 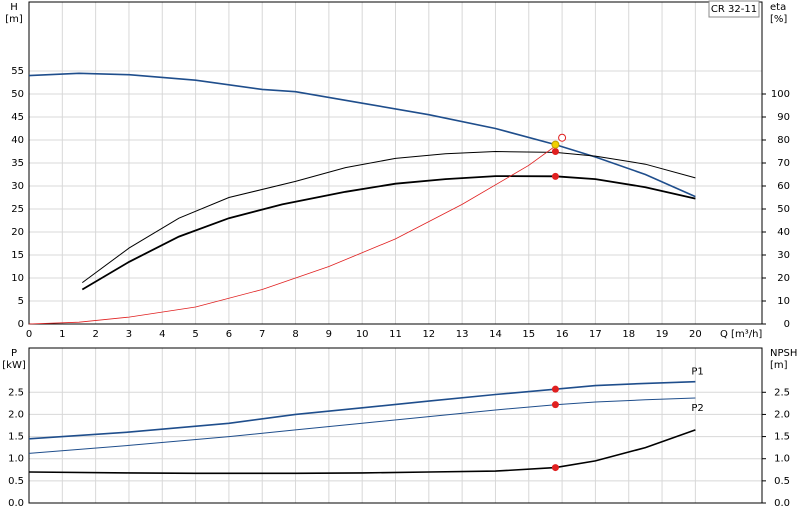 I want to click on y2-tick-label: 1.5, so click(x=782, y=437).